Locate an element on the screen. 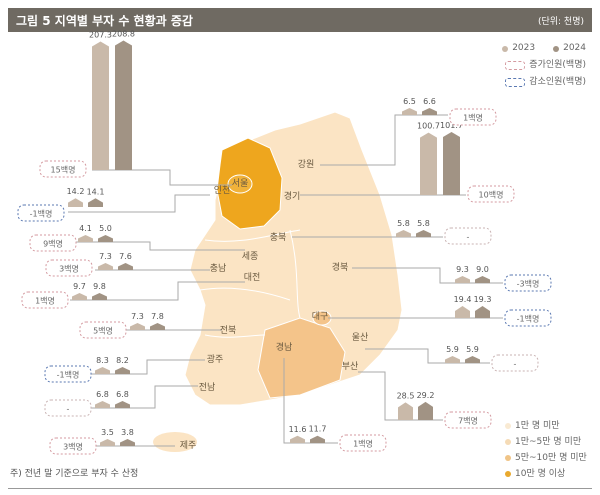  bar-value-label: 3.8 is located at coordinates (127, 432).